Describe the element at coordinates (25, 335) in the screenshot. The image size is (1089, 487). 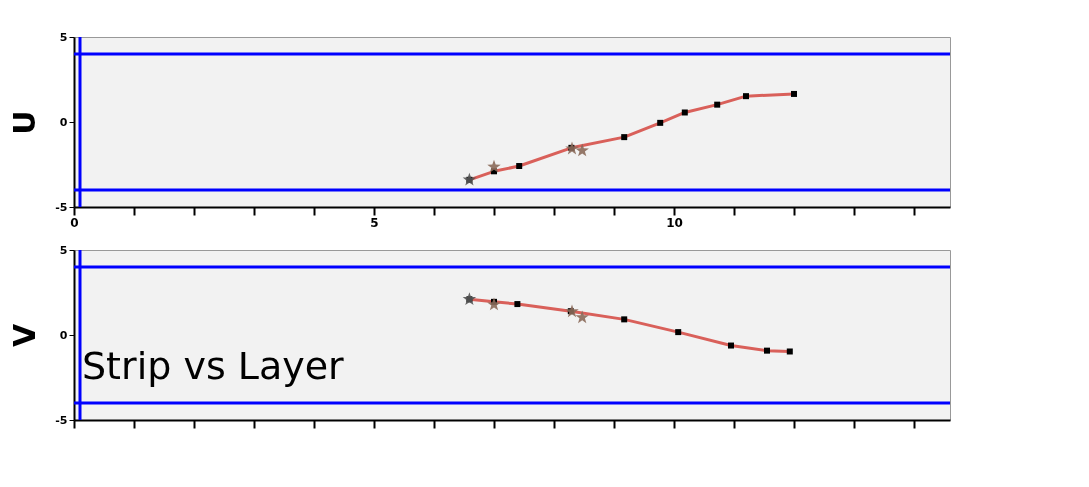
I see `y-axis-title: V` at that location.